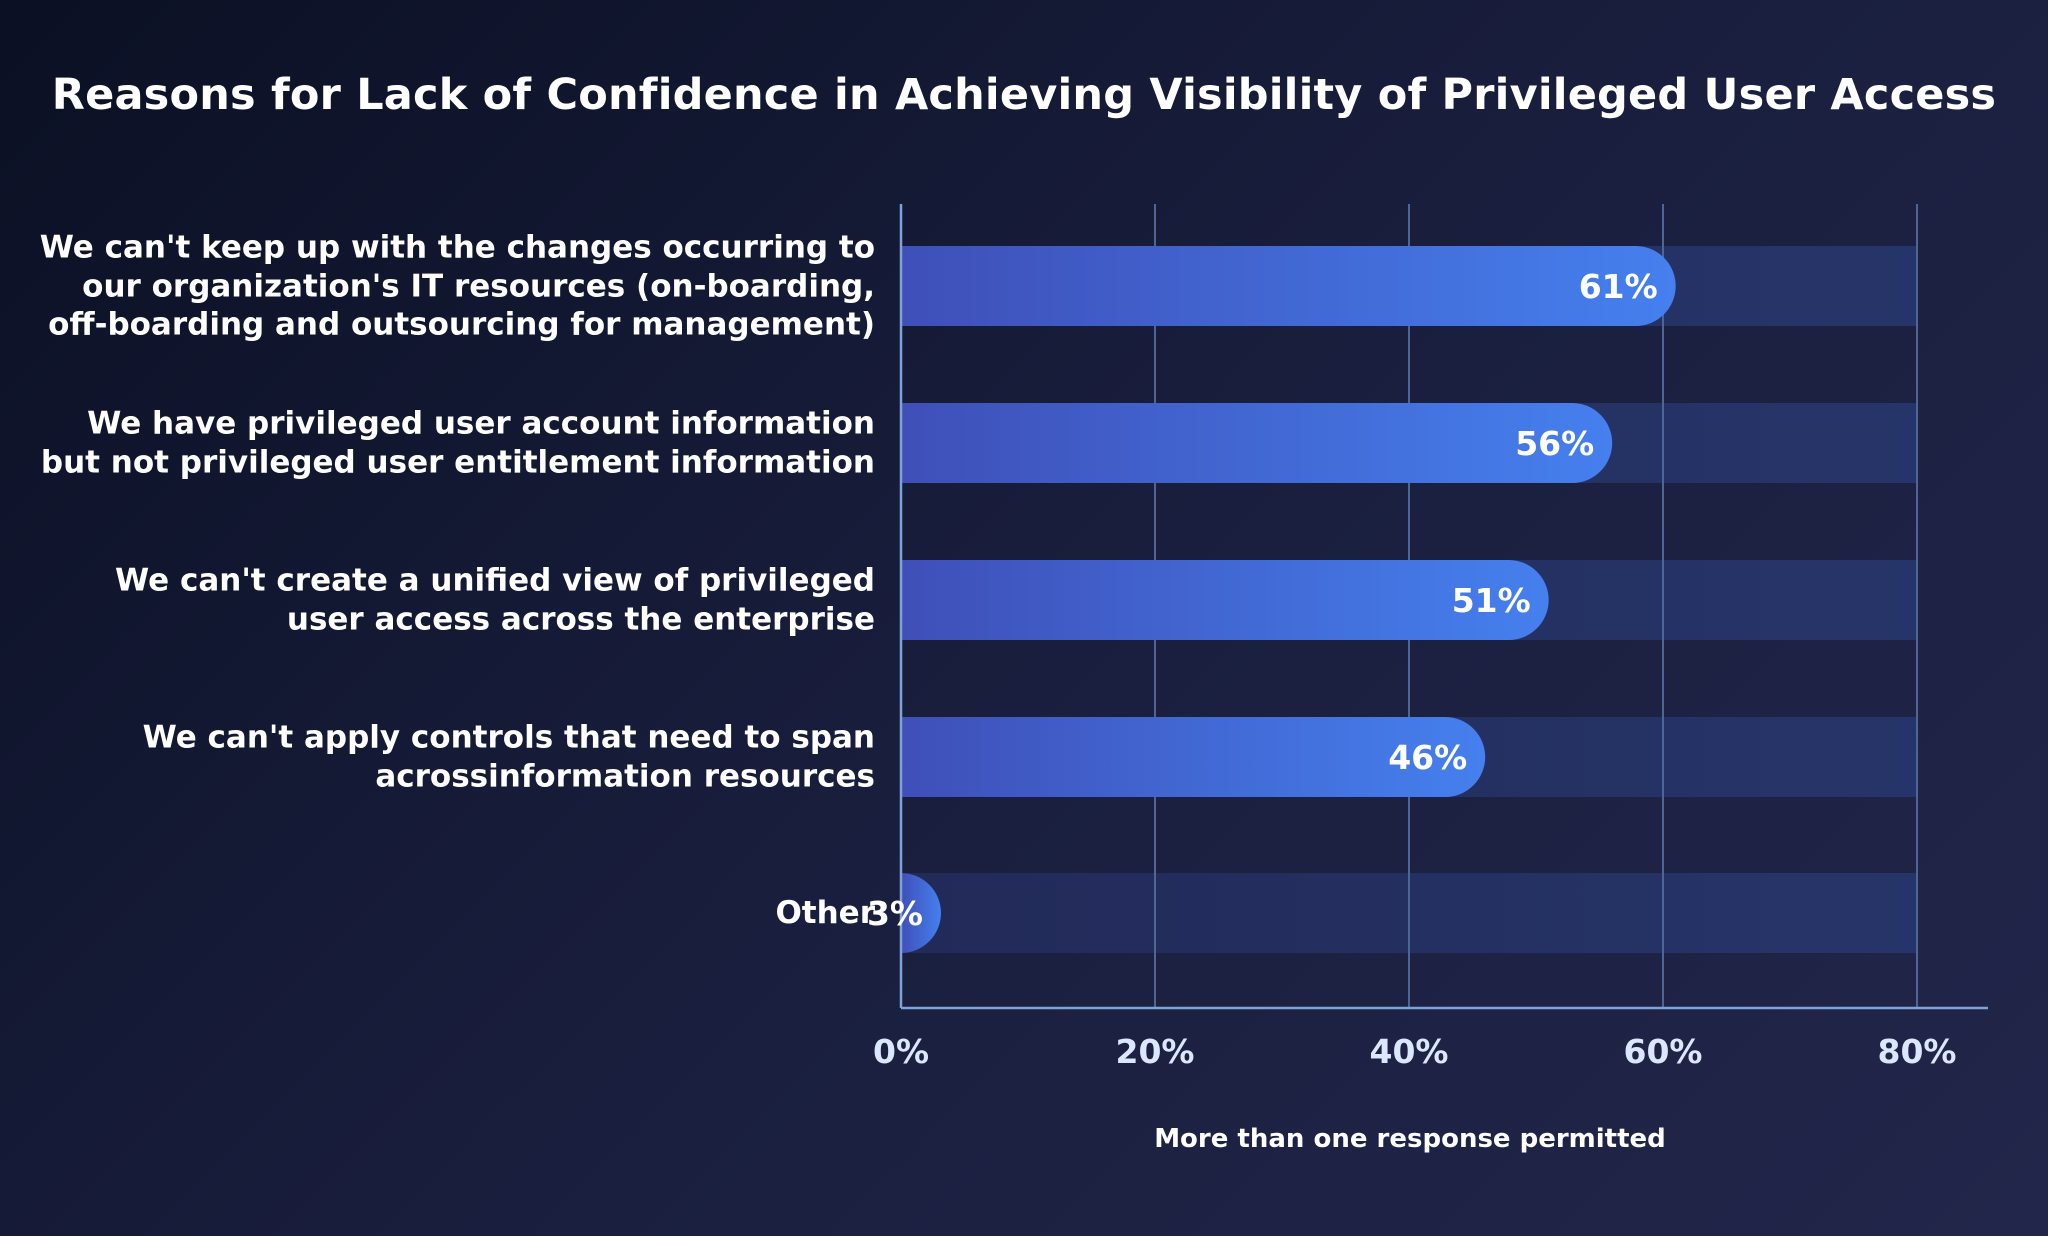 This screenshot has width=2048, height=1236. What do you see at coordinates (825, 912) in the screenshot?
I see `category-label-4: Other` at bounding box center [825, 912].